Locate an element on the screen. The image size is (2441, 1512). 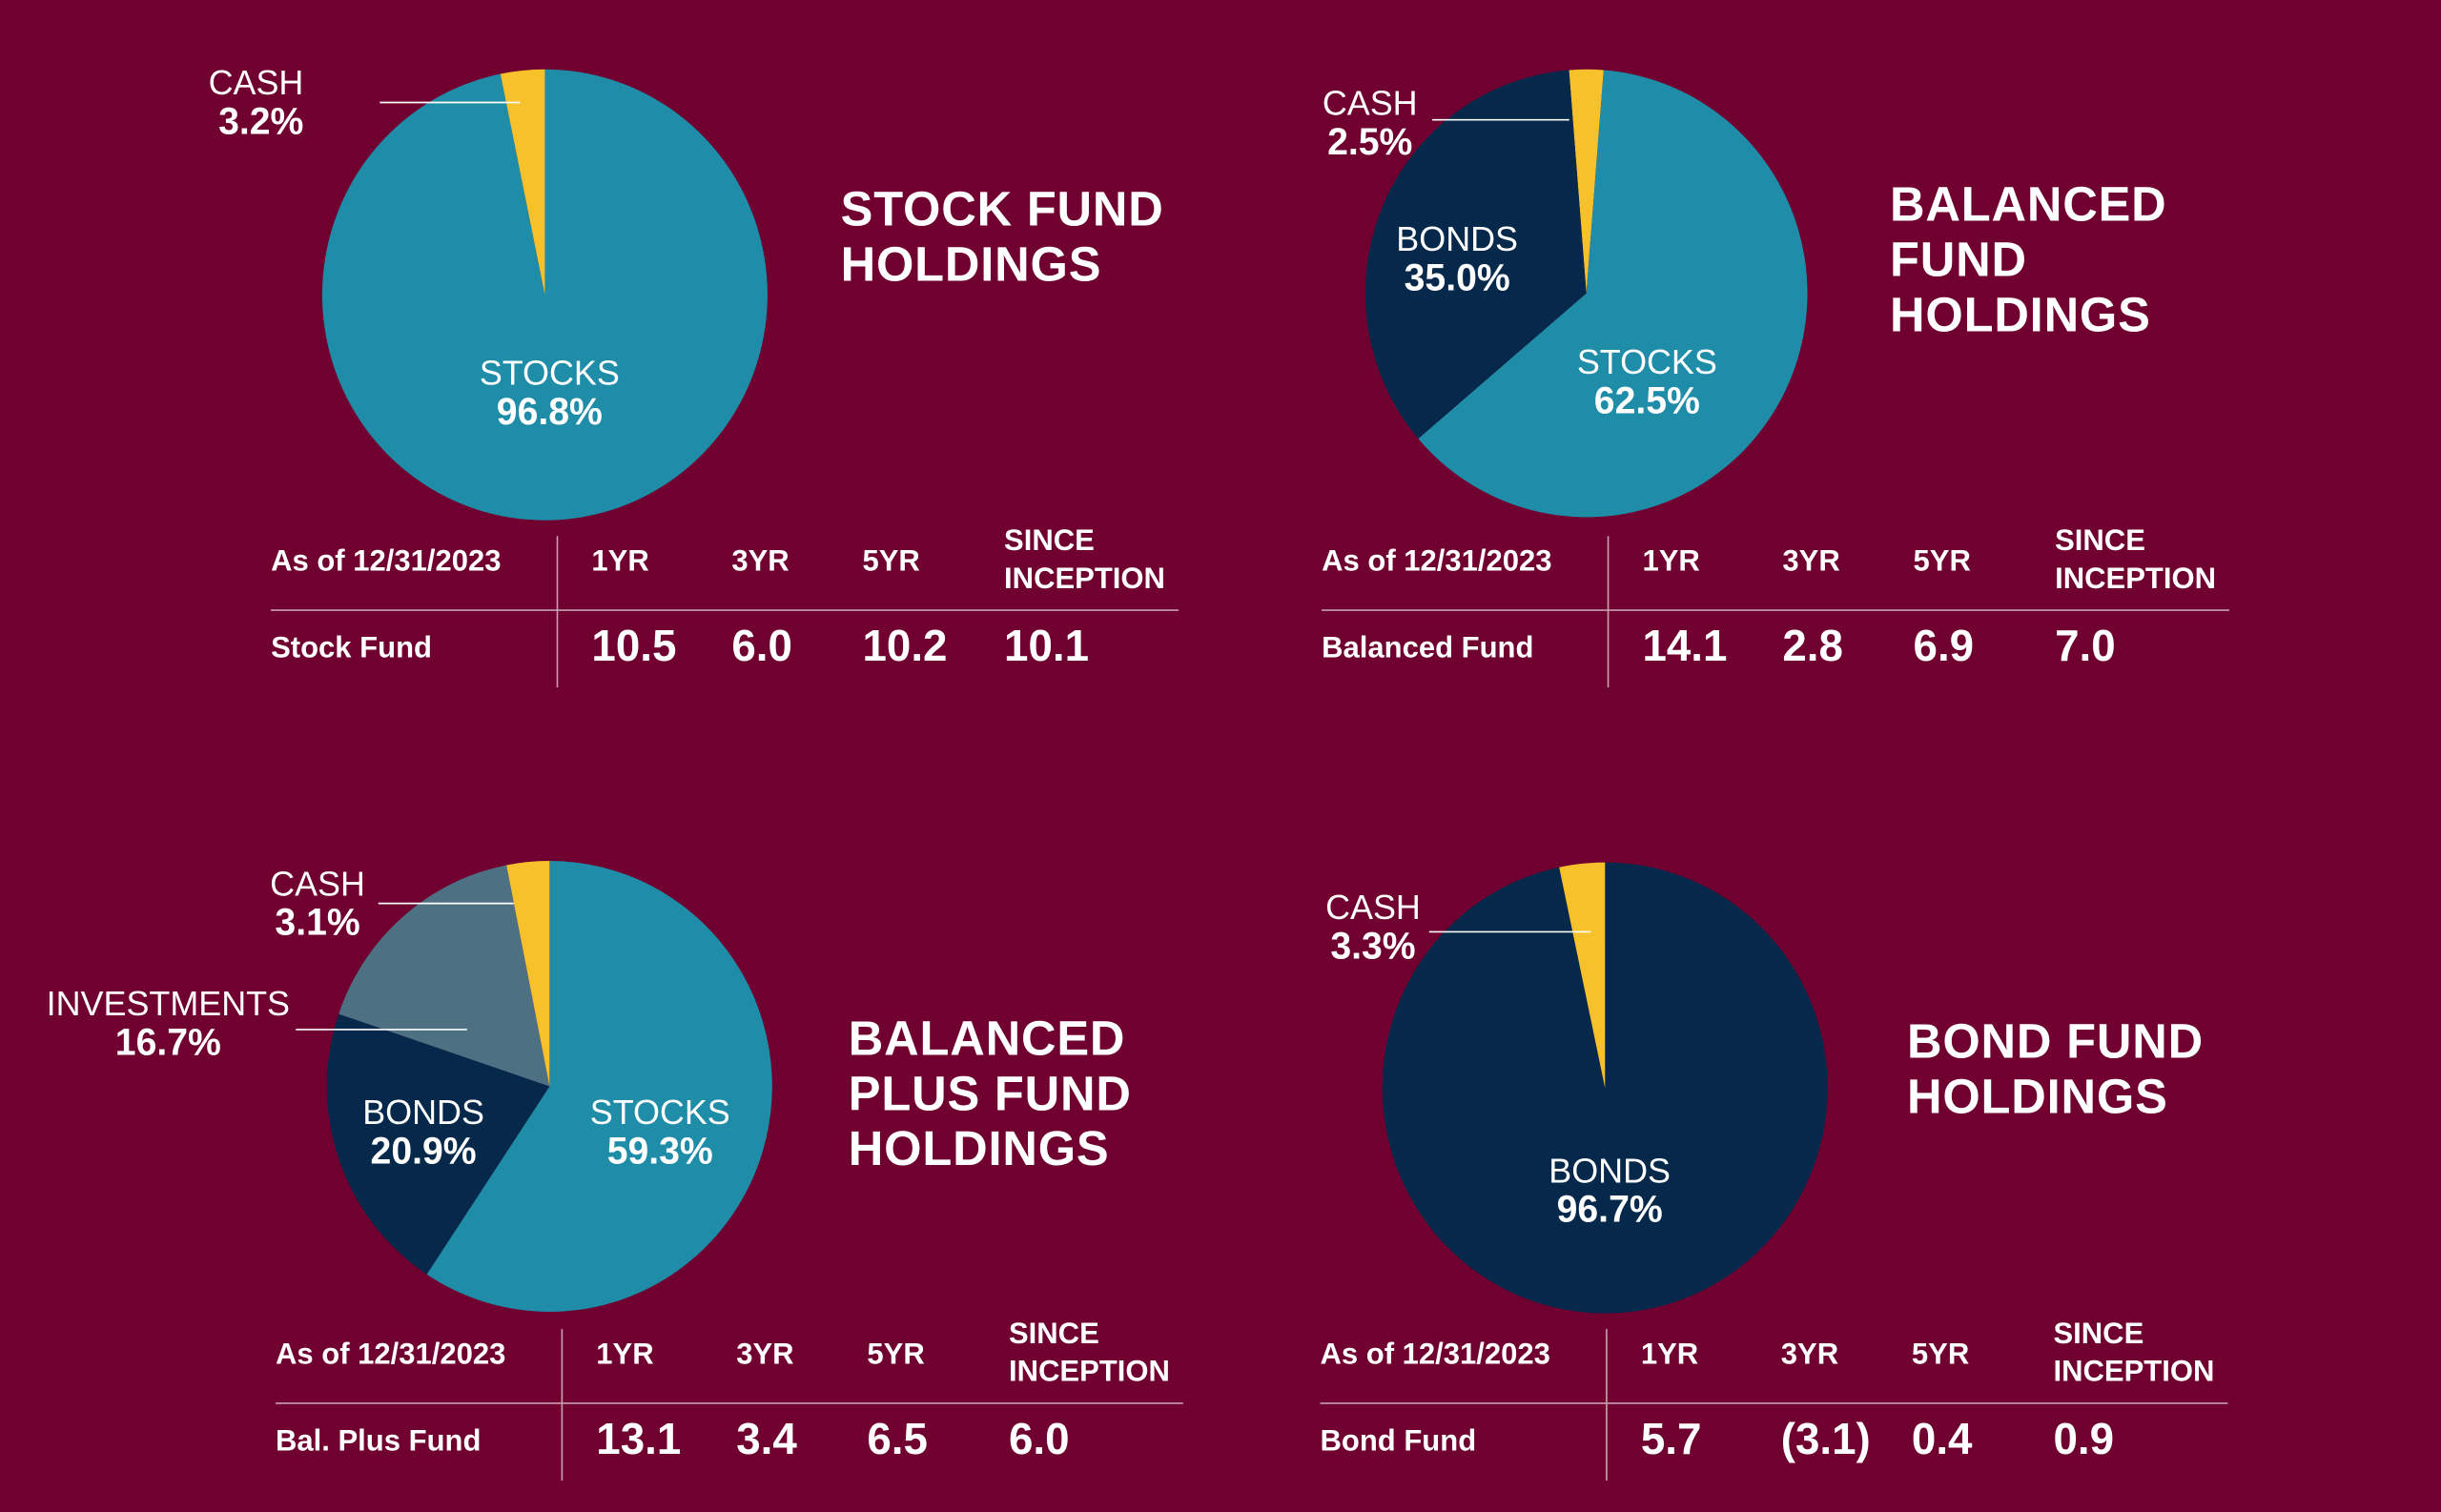
table-value: 0.9 is located at coordinates (2084, 1438).